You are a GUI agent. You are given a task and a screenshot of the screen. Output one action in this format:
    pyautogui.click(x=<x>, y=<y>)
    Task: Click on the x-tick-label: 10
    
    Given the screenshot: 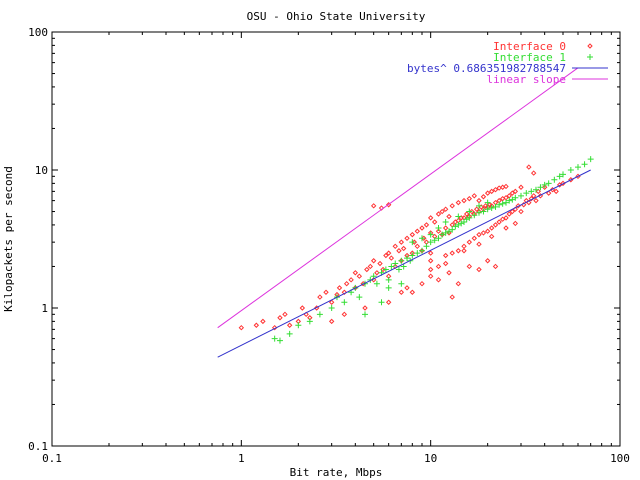 What is the action you would take?
    pyautogui.click(x=430, y=458)
    